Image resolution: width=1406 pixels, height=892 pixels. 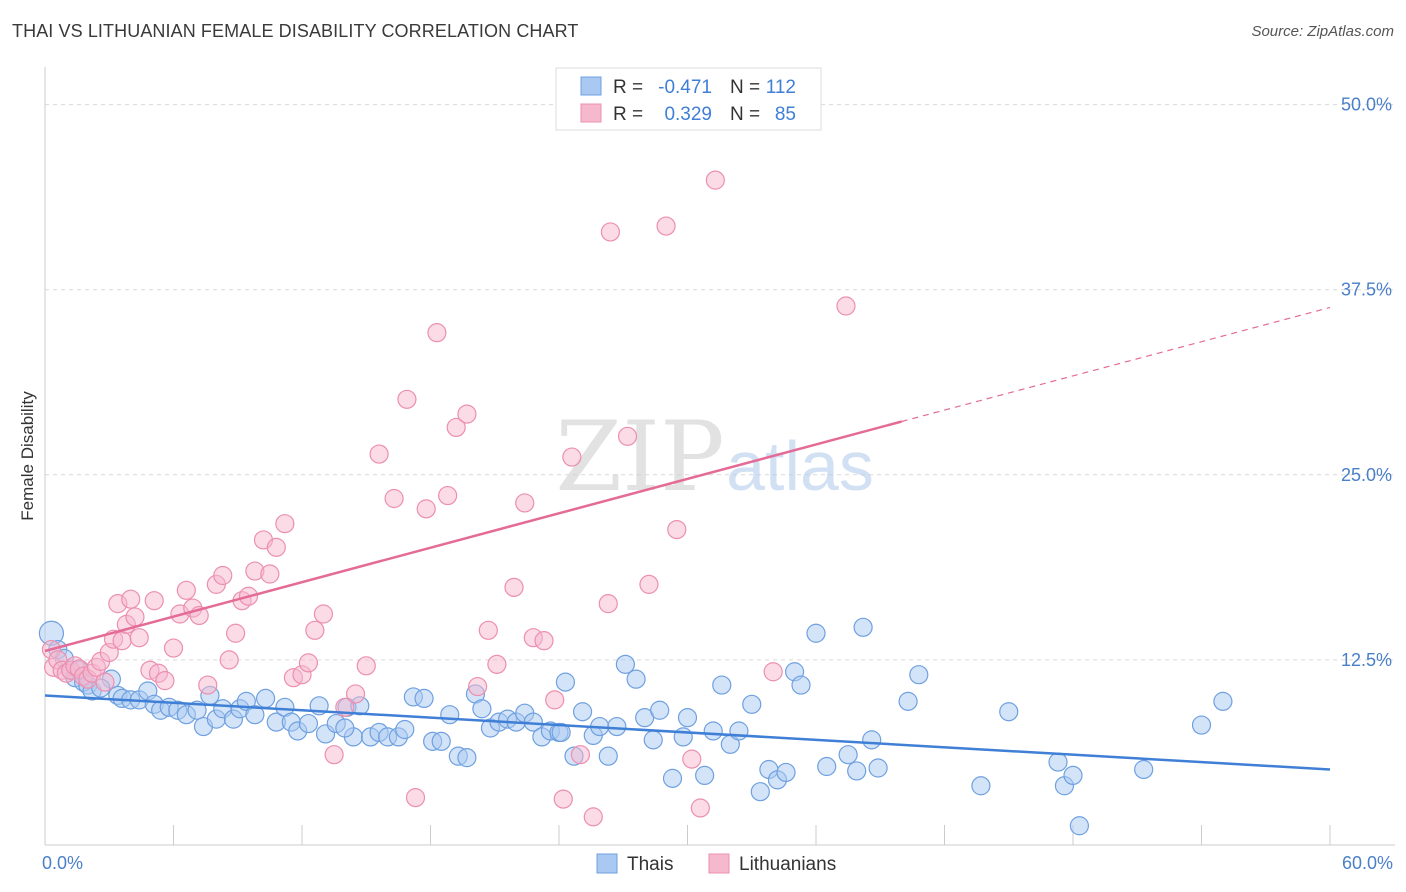 I want to click on bottom-legend: Thais Lithuanians, so click(x=716, y=864).